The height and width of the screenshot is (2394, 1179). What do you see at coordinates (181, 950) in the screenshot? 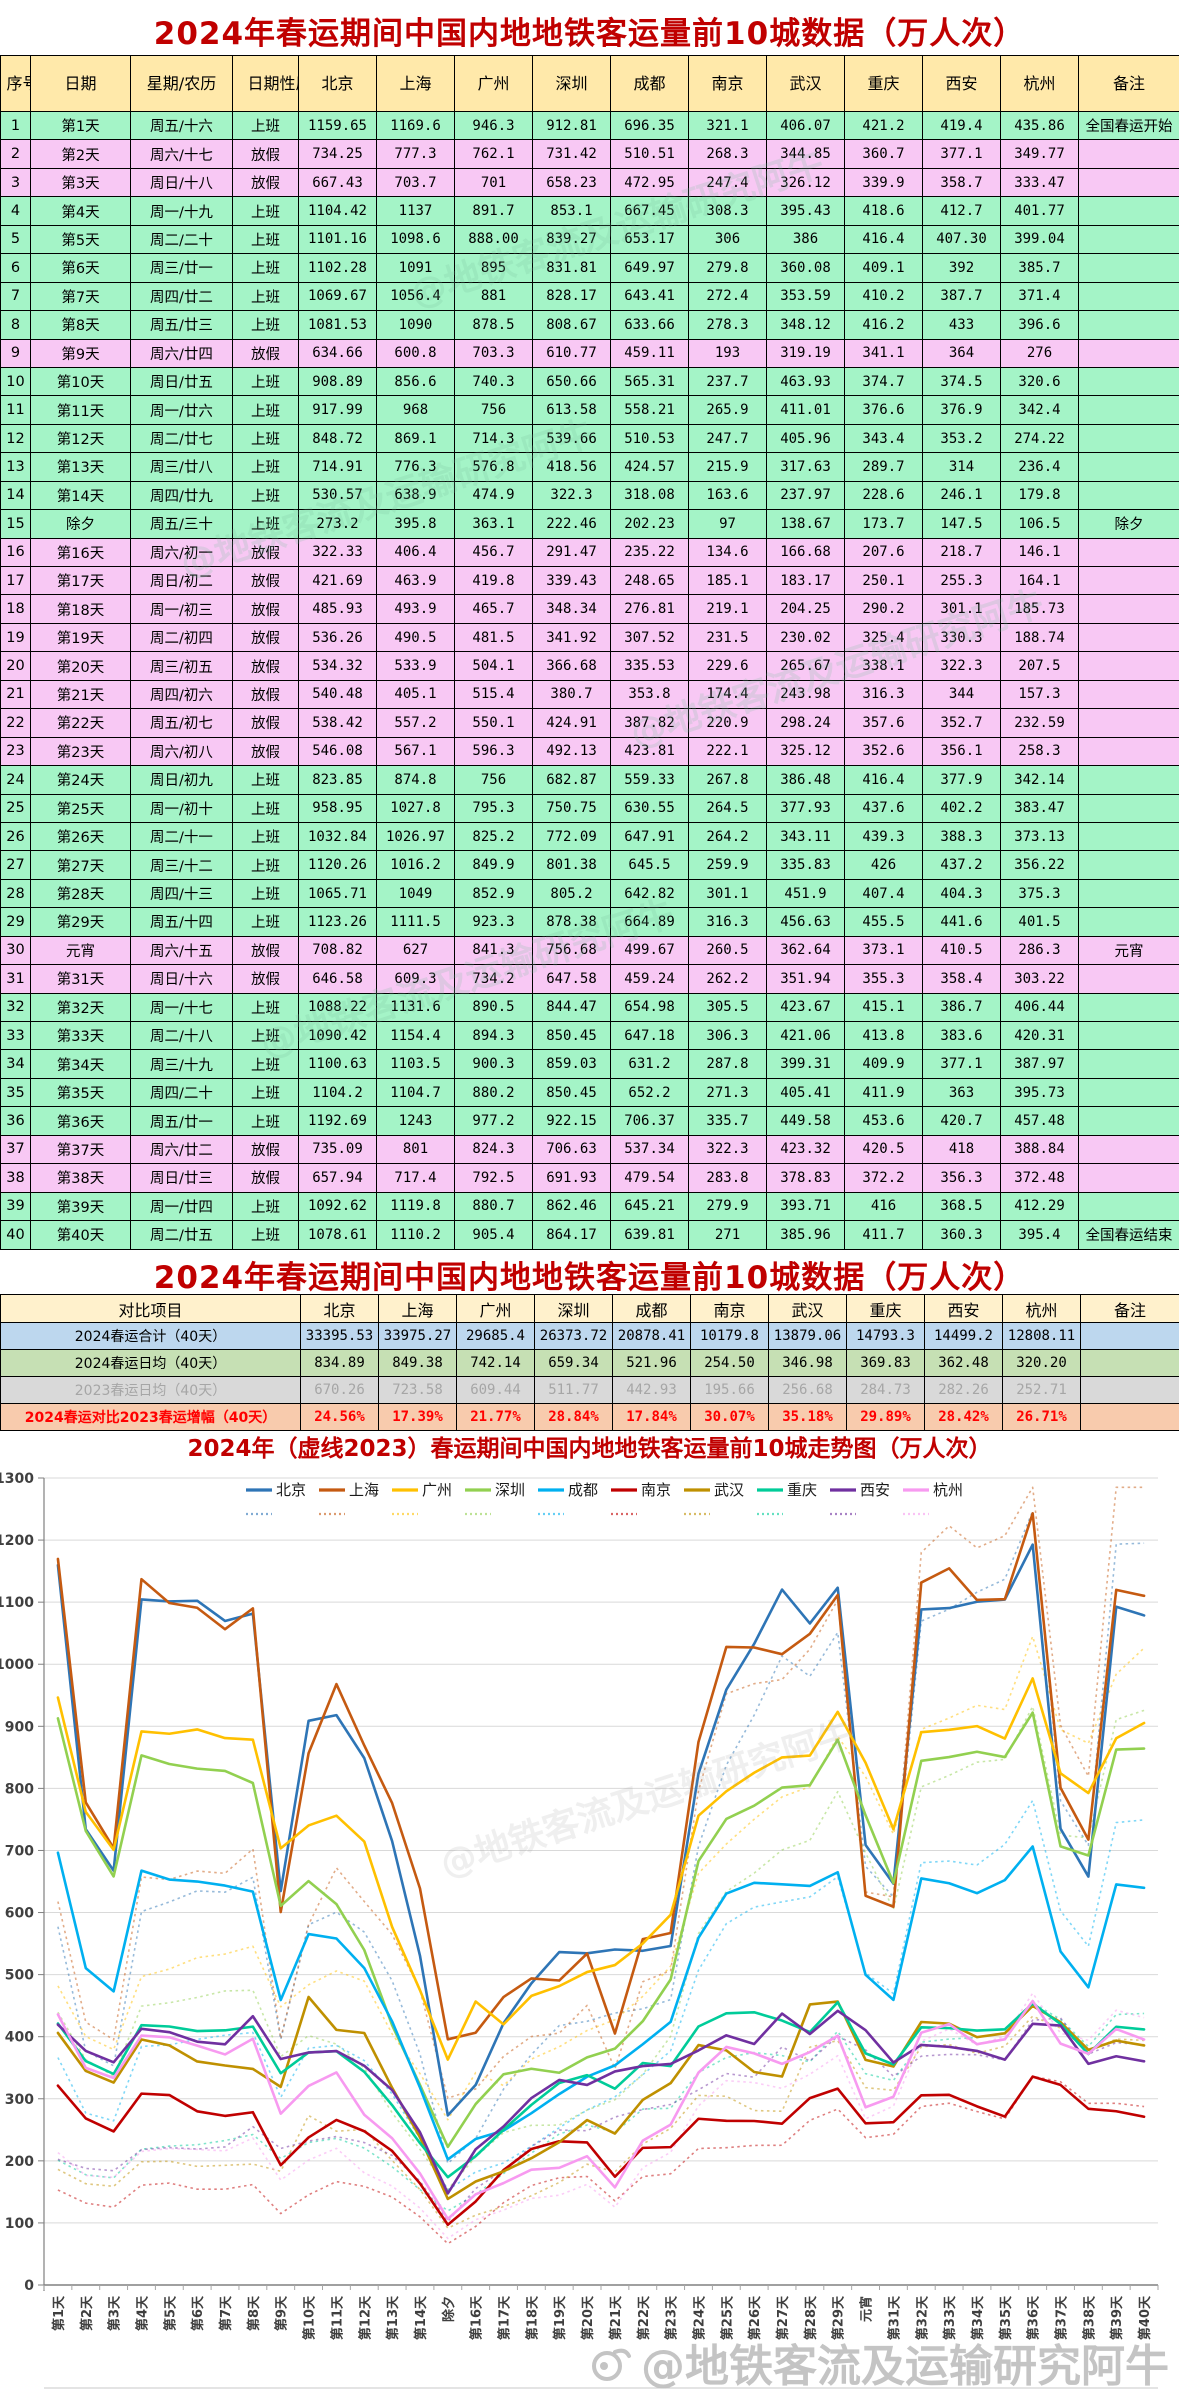
I see `cell-week: 周六/十五` at bounding box center [181, 950].